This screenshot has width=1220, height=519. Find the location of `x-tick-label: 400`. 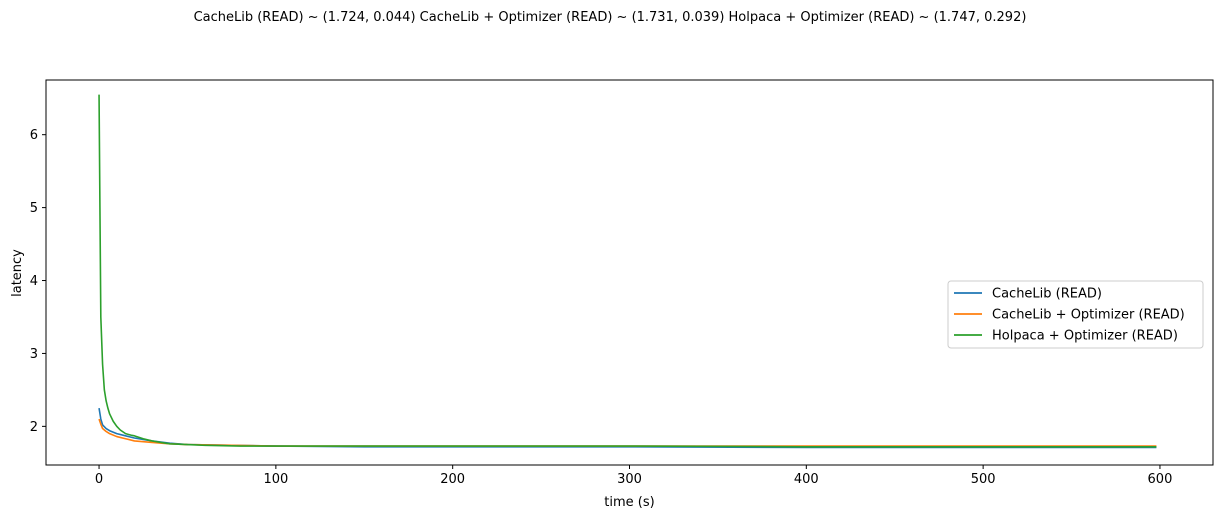

x-tick-label: 400 is located at coordinates (806, 479).